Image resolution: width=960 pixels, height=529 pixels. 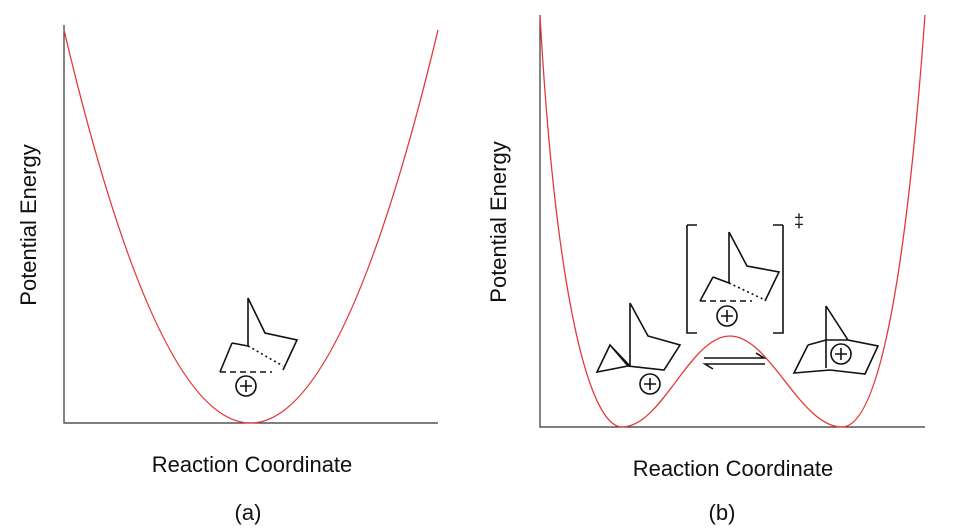 What do you see at coordinates (248, 512) in the screenshot?
I see `caption: (a)` at bounding box center [248, 512].